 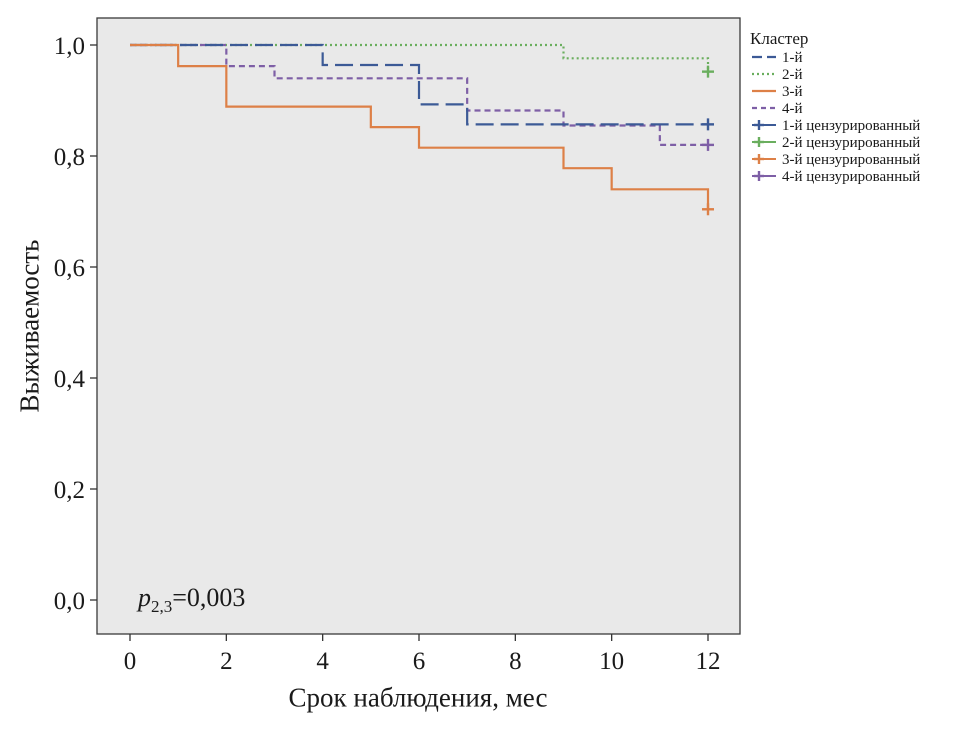 I want to click on p-value-annotation: p2,3=0,003, so click(x=191, y=600).